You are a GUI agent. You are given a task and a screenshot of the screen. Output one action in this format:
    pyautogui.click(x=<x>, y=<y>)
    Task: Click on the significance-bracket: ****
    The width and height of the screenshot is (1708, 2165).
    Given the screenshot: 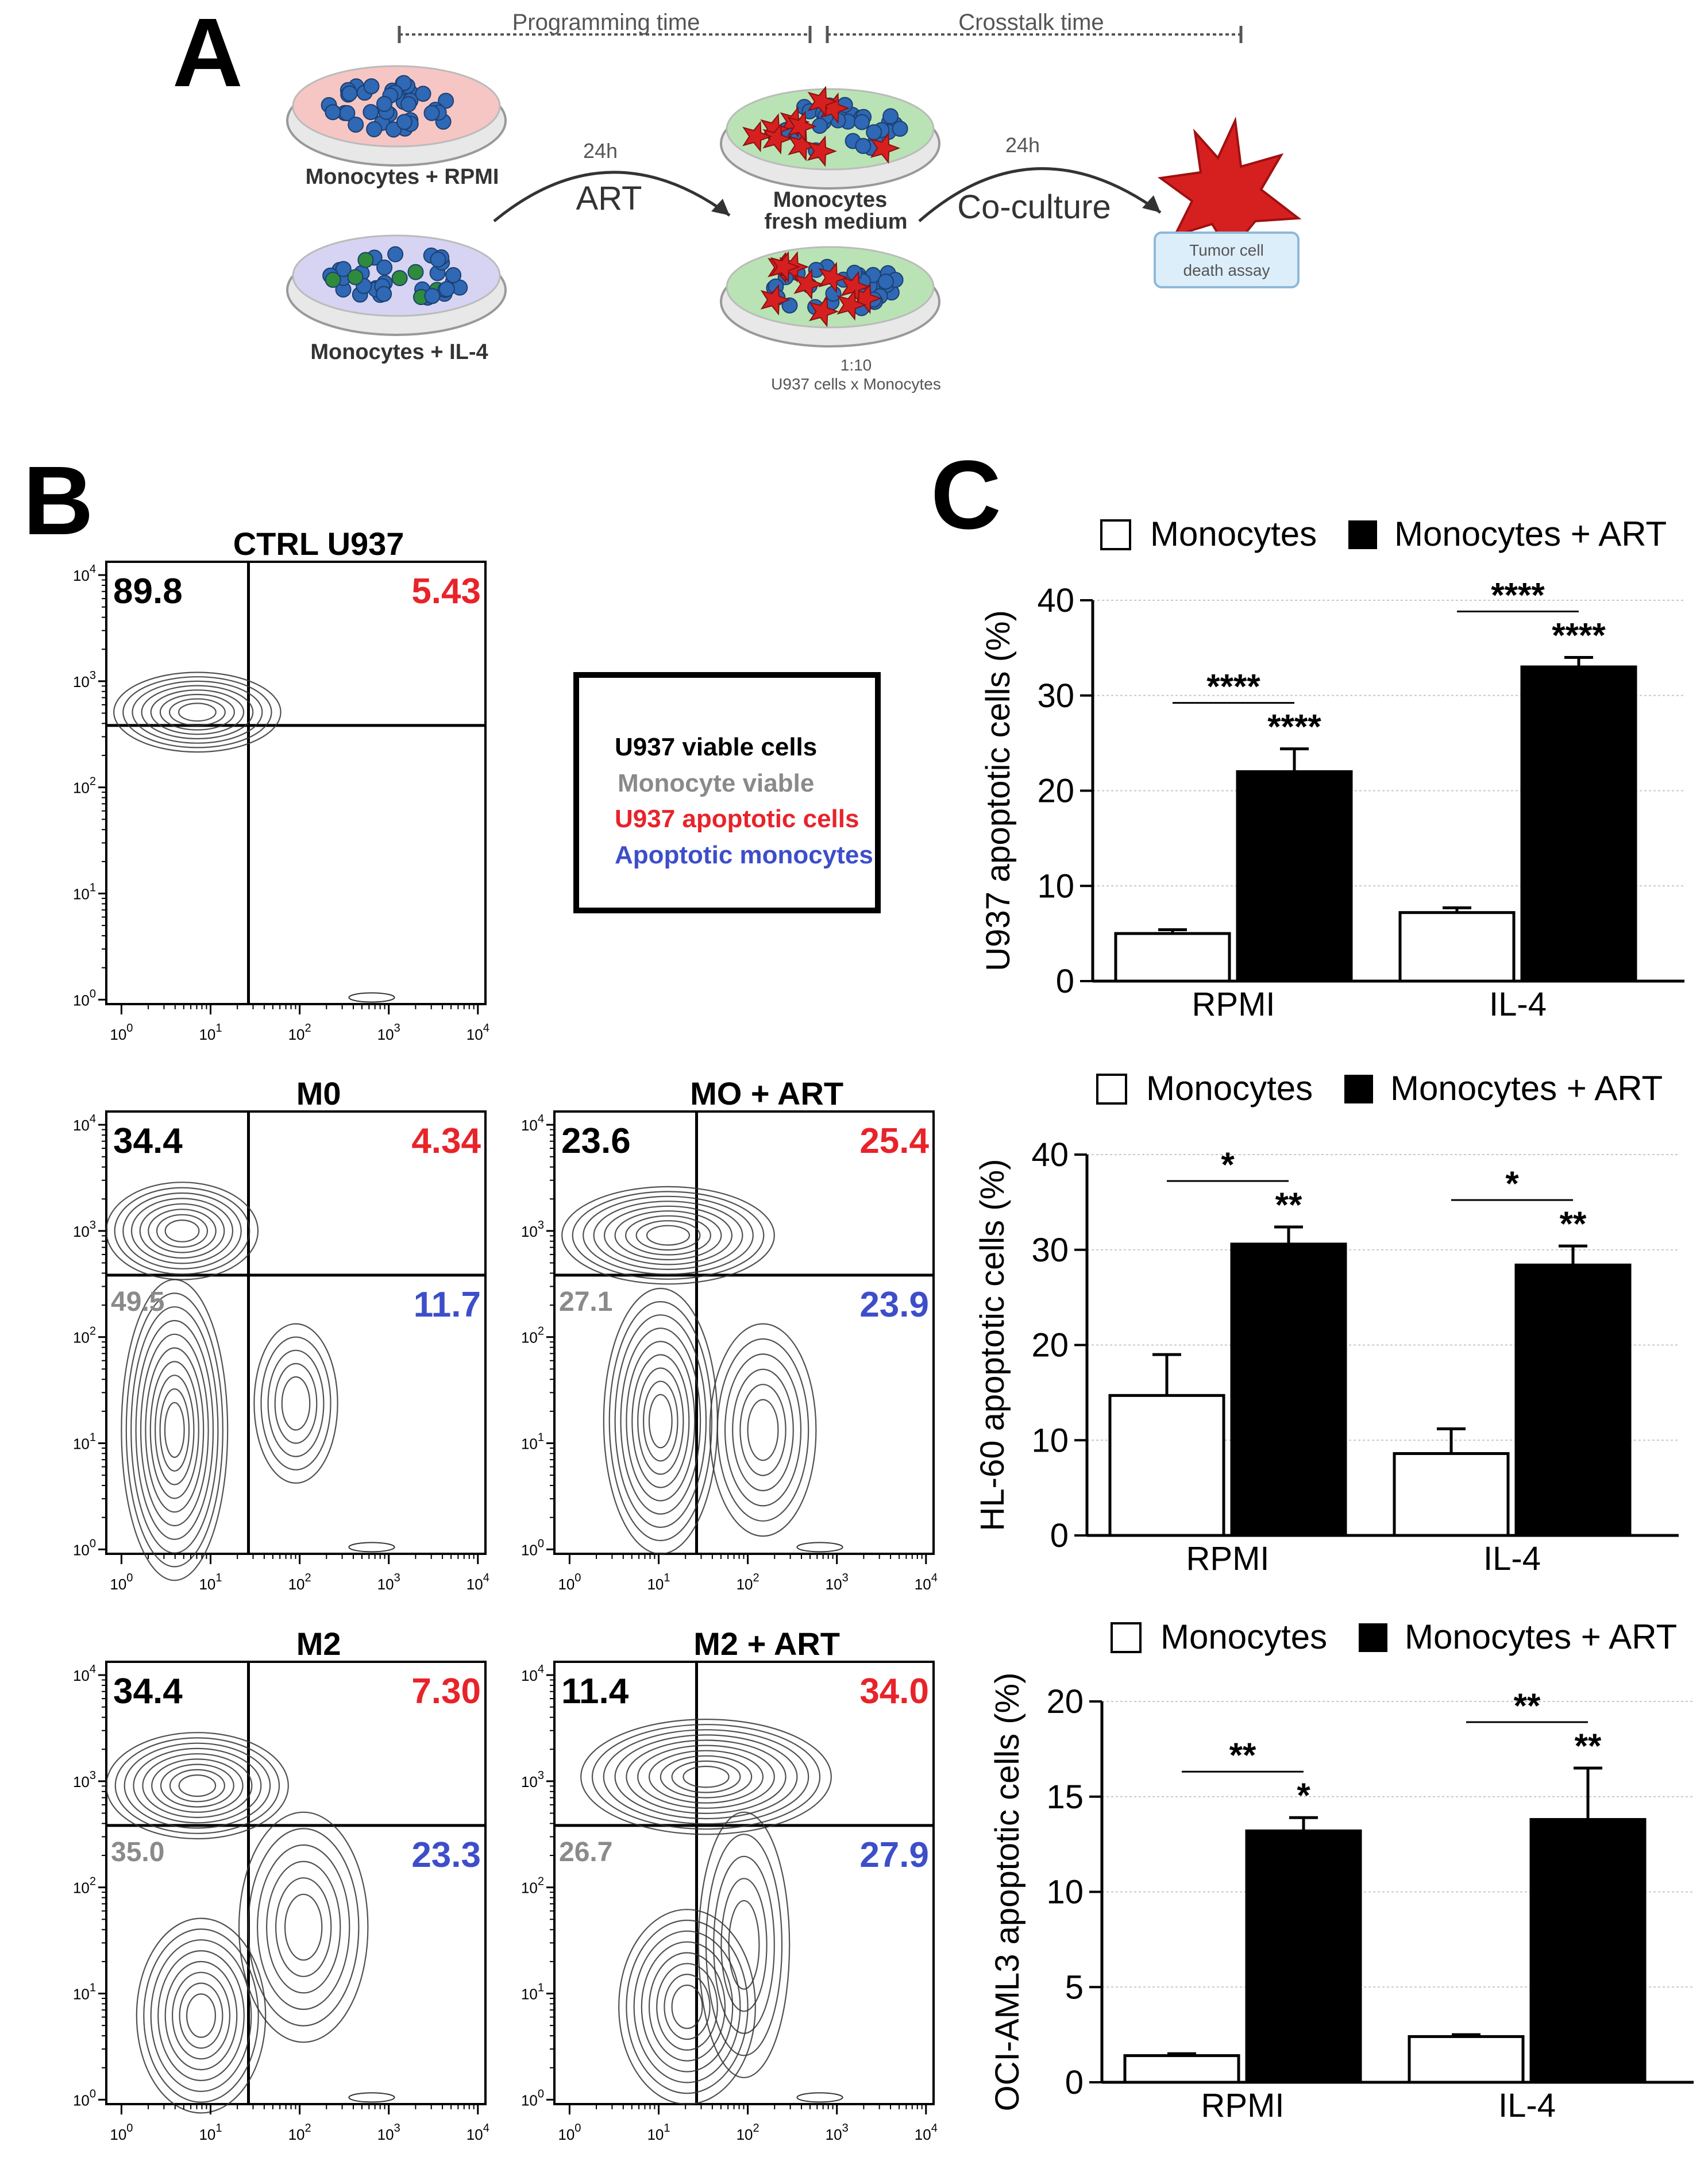 What is the action you would take?
    pyautogui.click(x=1518, y=595)
    